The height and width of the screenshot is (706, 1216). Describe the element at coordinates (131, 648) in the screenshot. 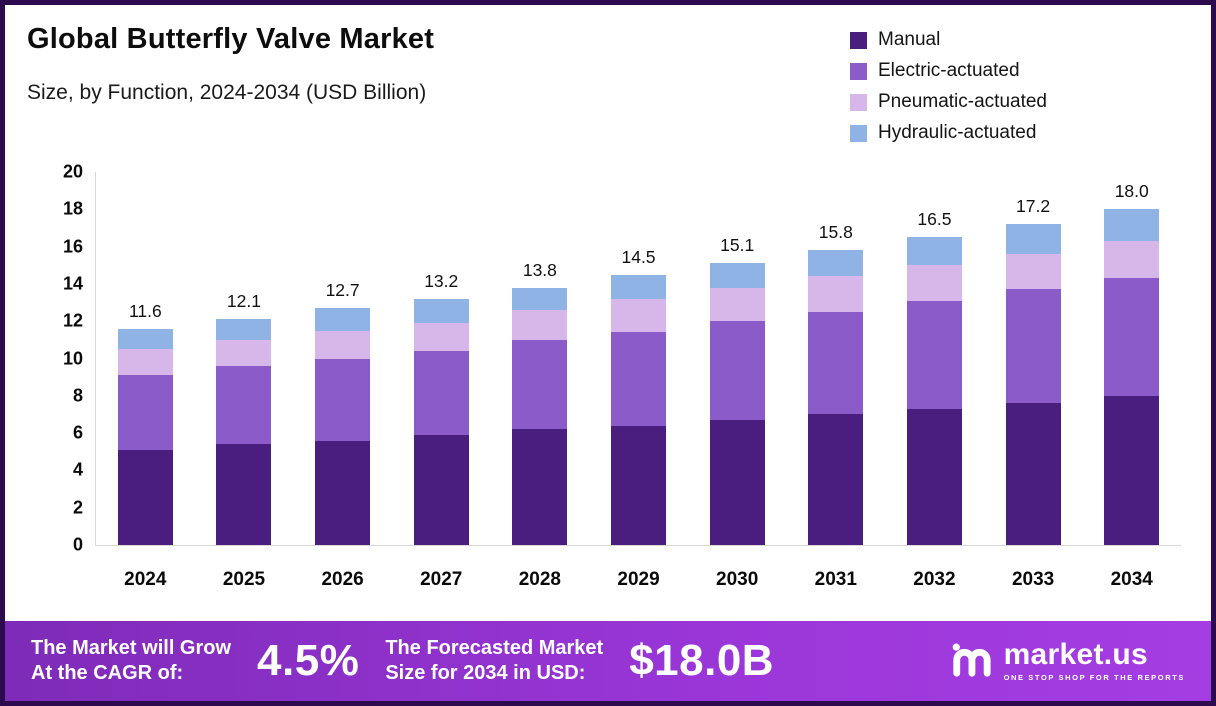

I see `cagr-label-line1: The Market will Grow` at that location.